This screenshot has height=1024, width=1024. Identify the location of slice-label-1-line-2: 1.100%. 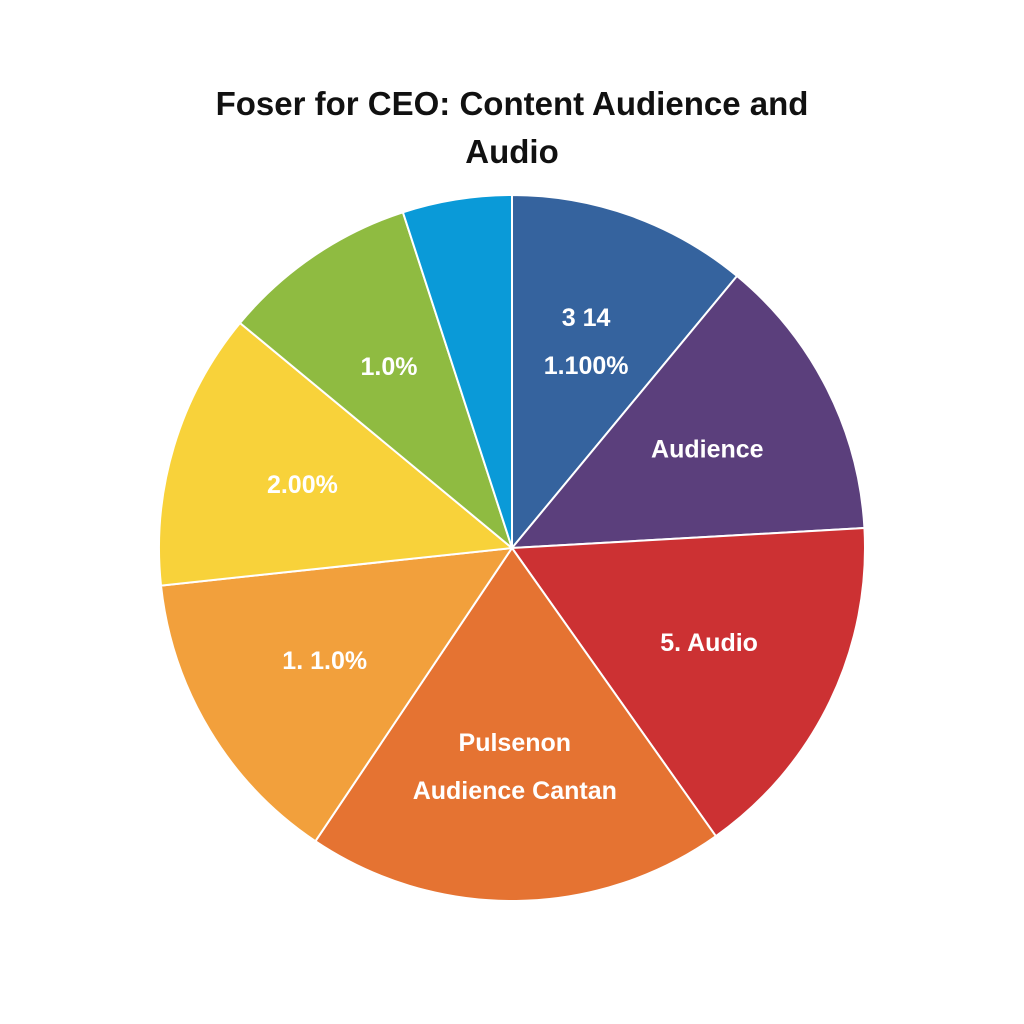
(586, 366).